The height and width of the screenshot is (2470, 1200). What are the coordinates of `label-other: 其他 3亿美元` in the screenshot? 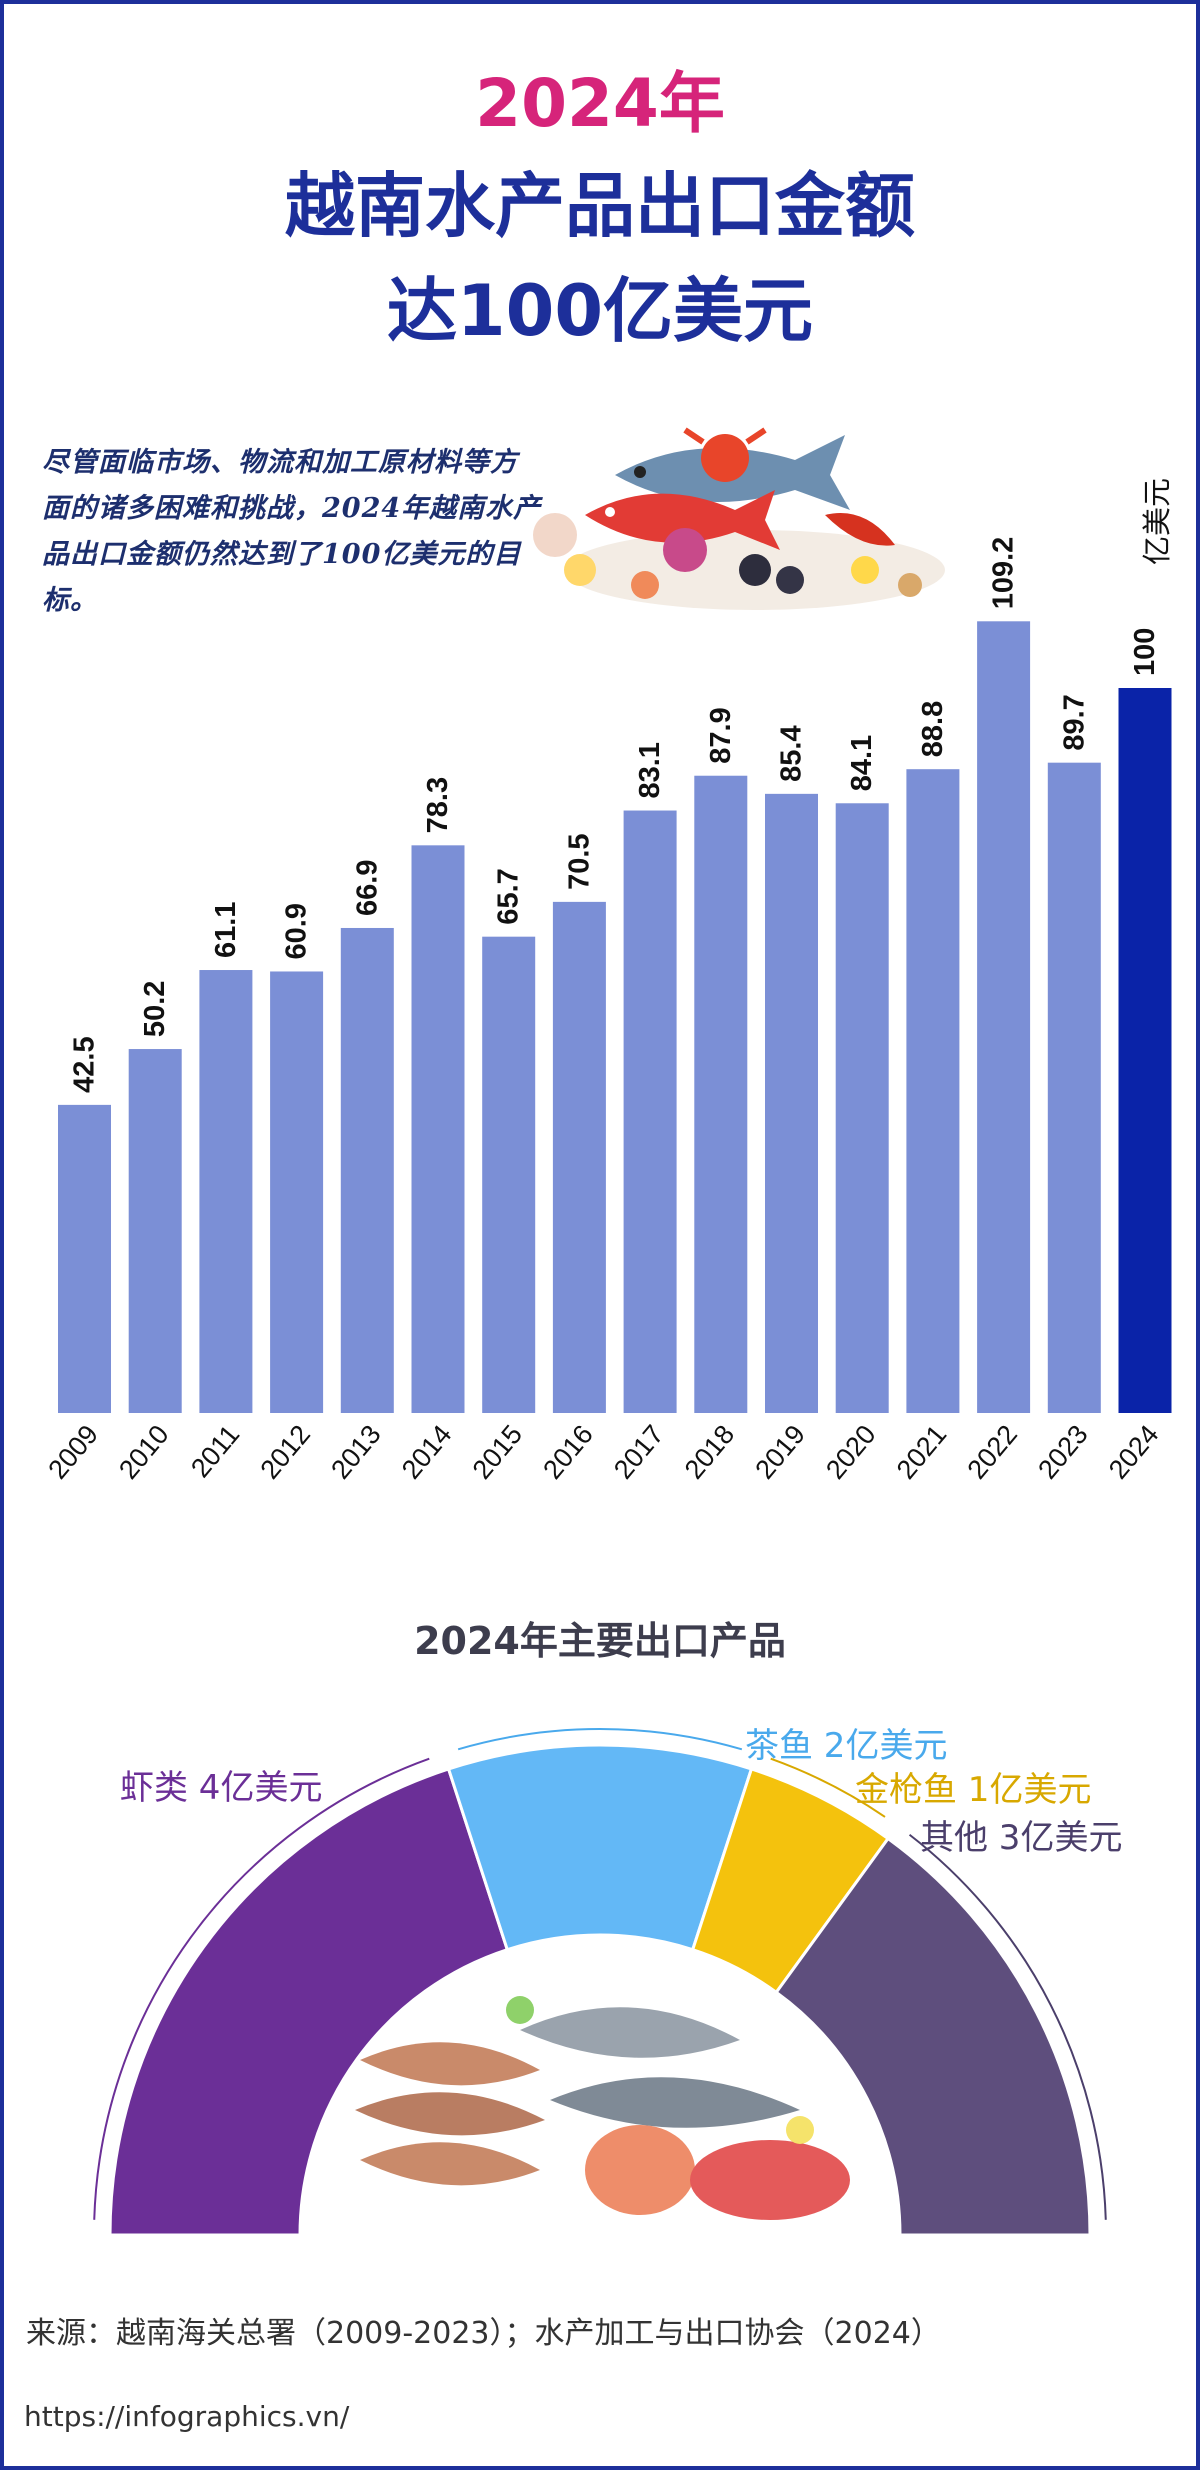 It's located at (1021, 1838).